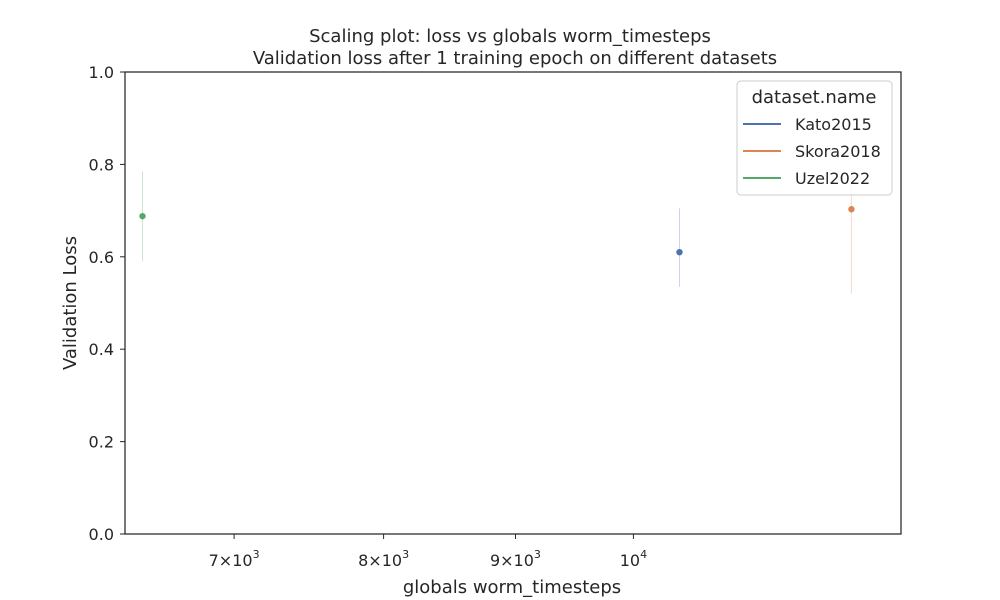 This screenshot has width=1000, height=600. What do you see at coordinates (101, 257) in the screenshot?
I see `y-tick-label: 0.6` at bounding box center [101, 257].